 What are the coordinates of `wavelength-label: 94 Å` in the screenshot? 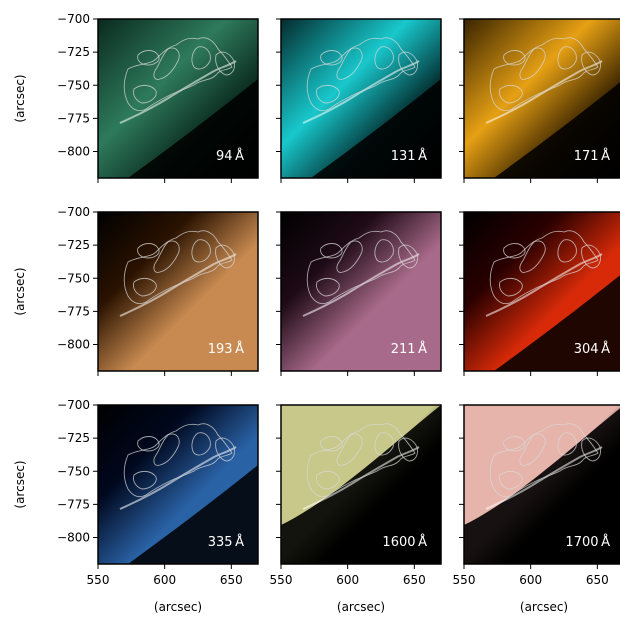 It's located at (230, 156).